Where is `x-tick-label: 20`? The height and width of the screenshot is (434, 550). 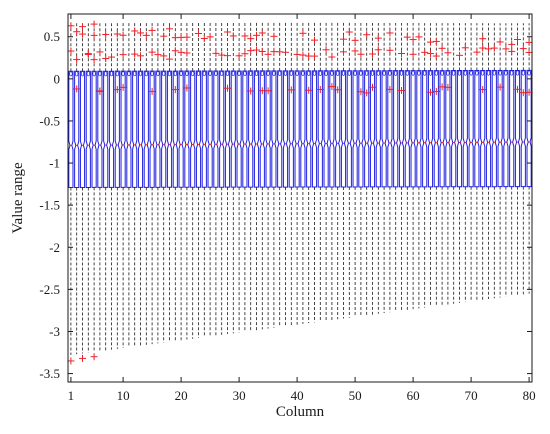 x-tick-label: 20 is located at coordinates (181, 395).